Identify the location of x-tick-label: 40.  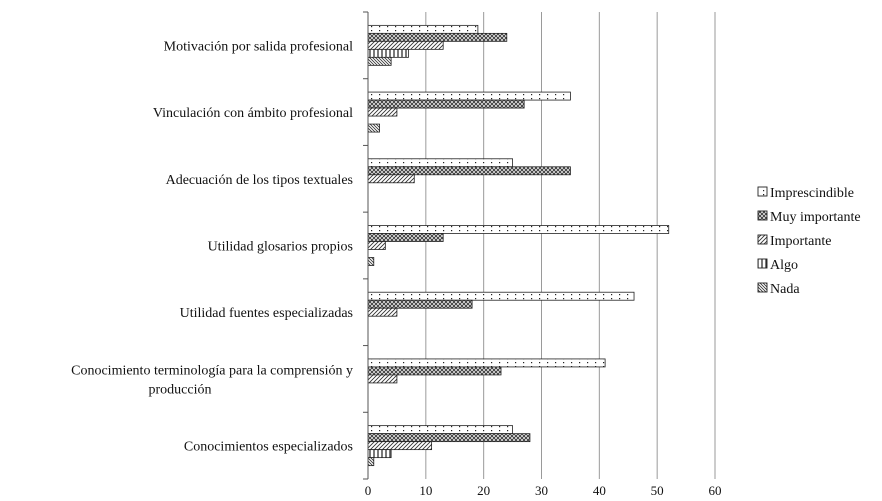
(599, 490).